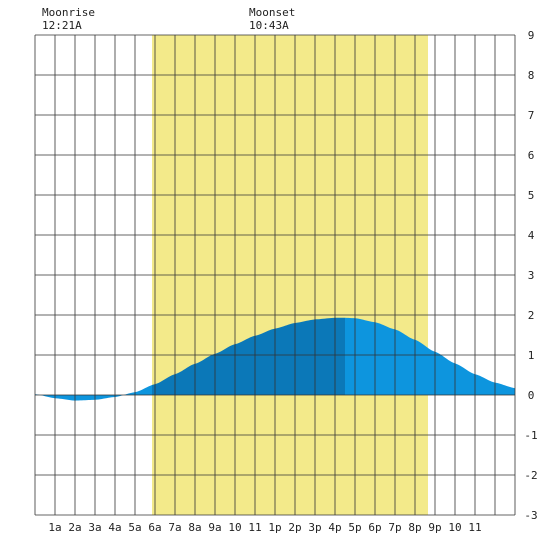  What do you see at coordinates (134, 527) in the screenshot?
I see `x-tick-label: 5a` at bounding box center [134, 527].